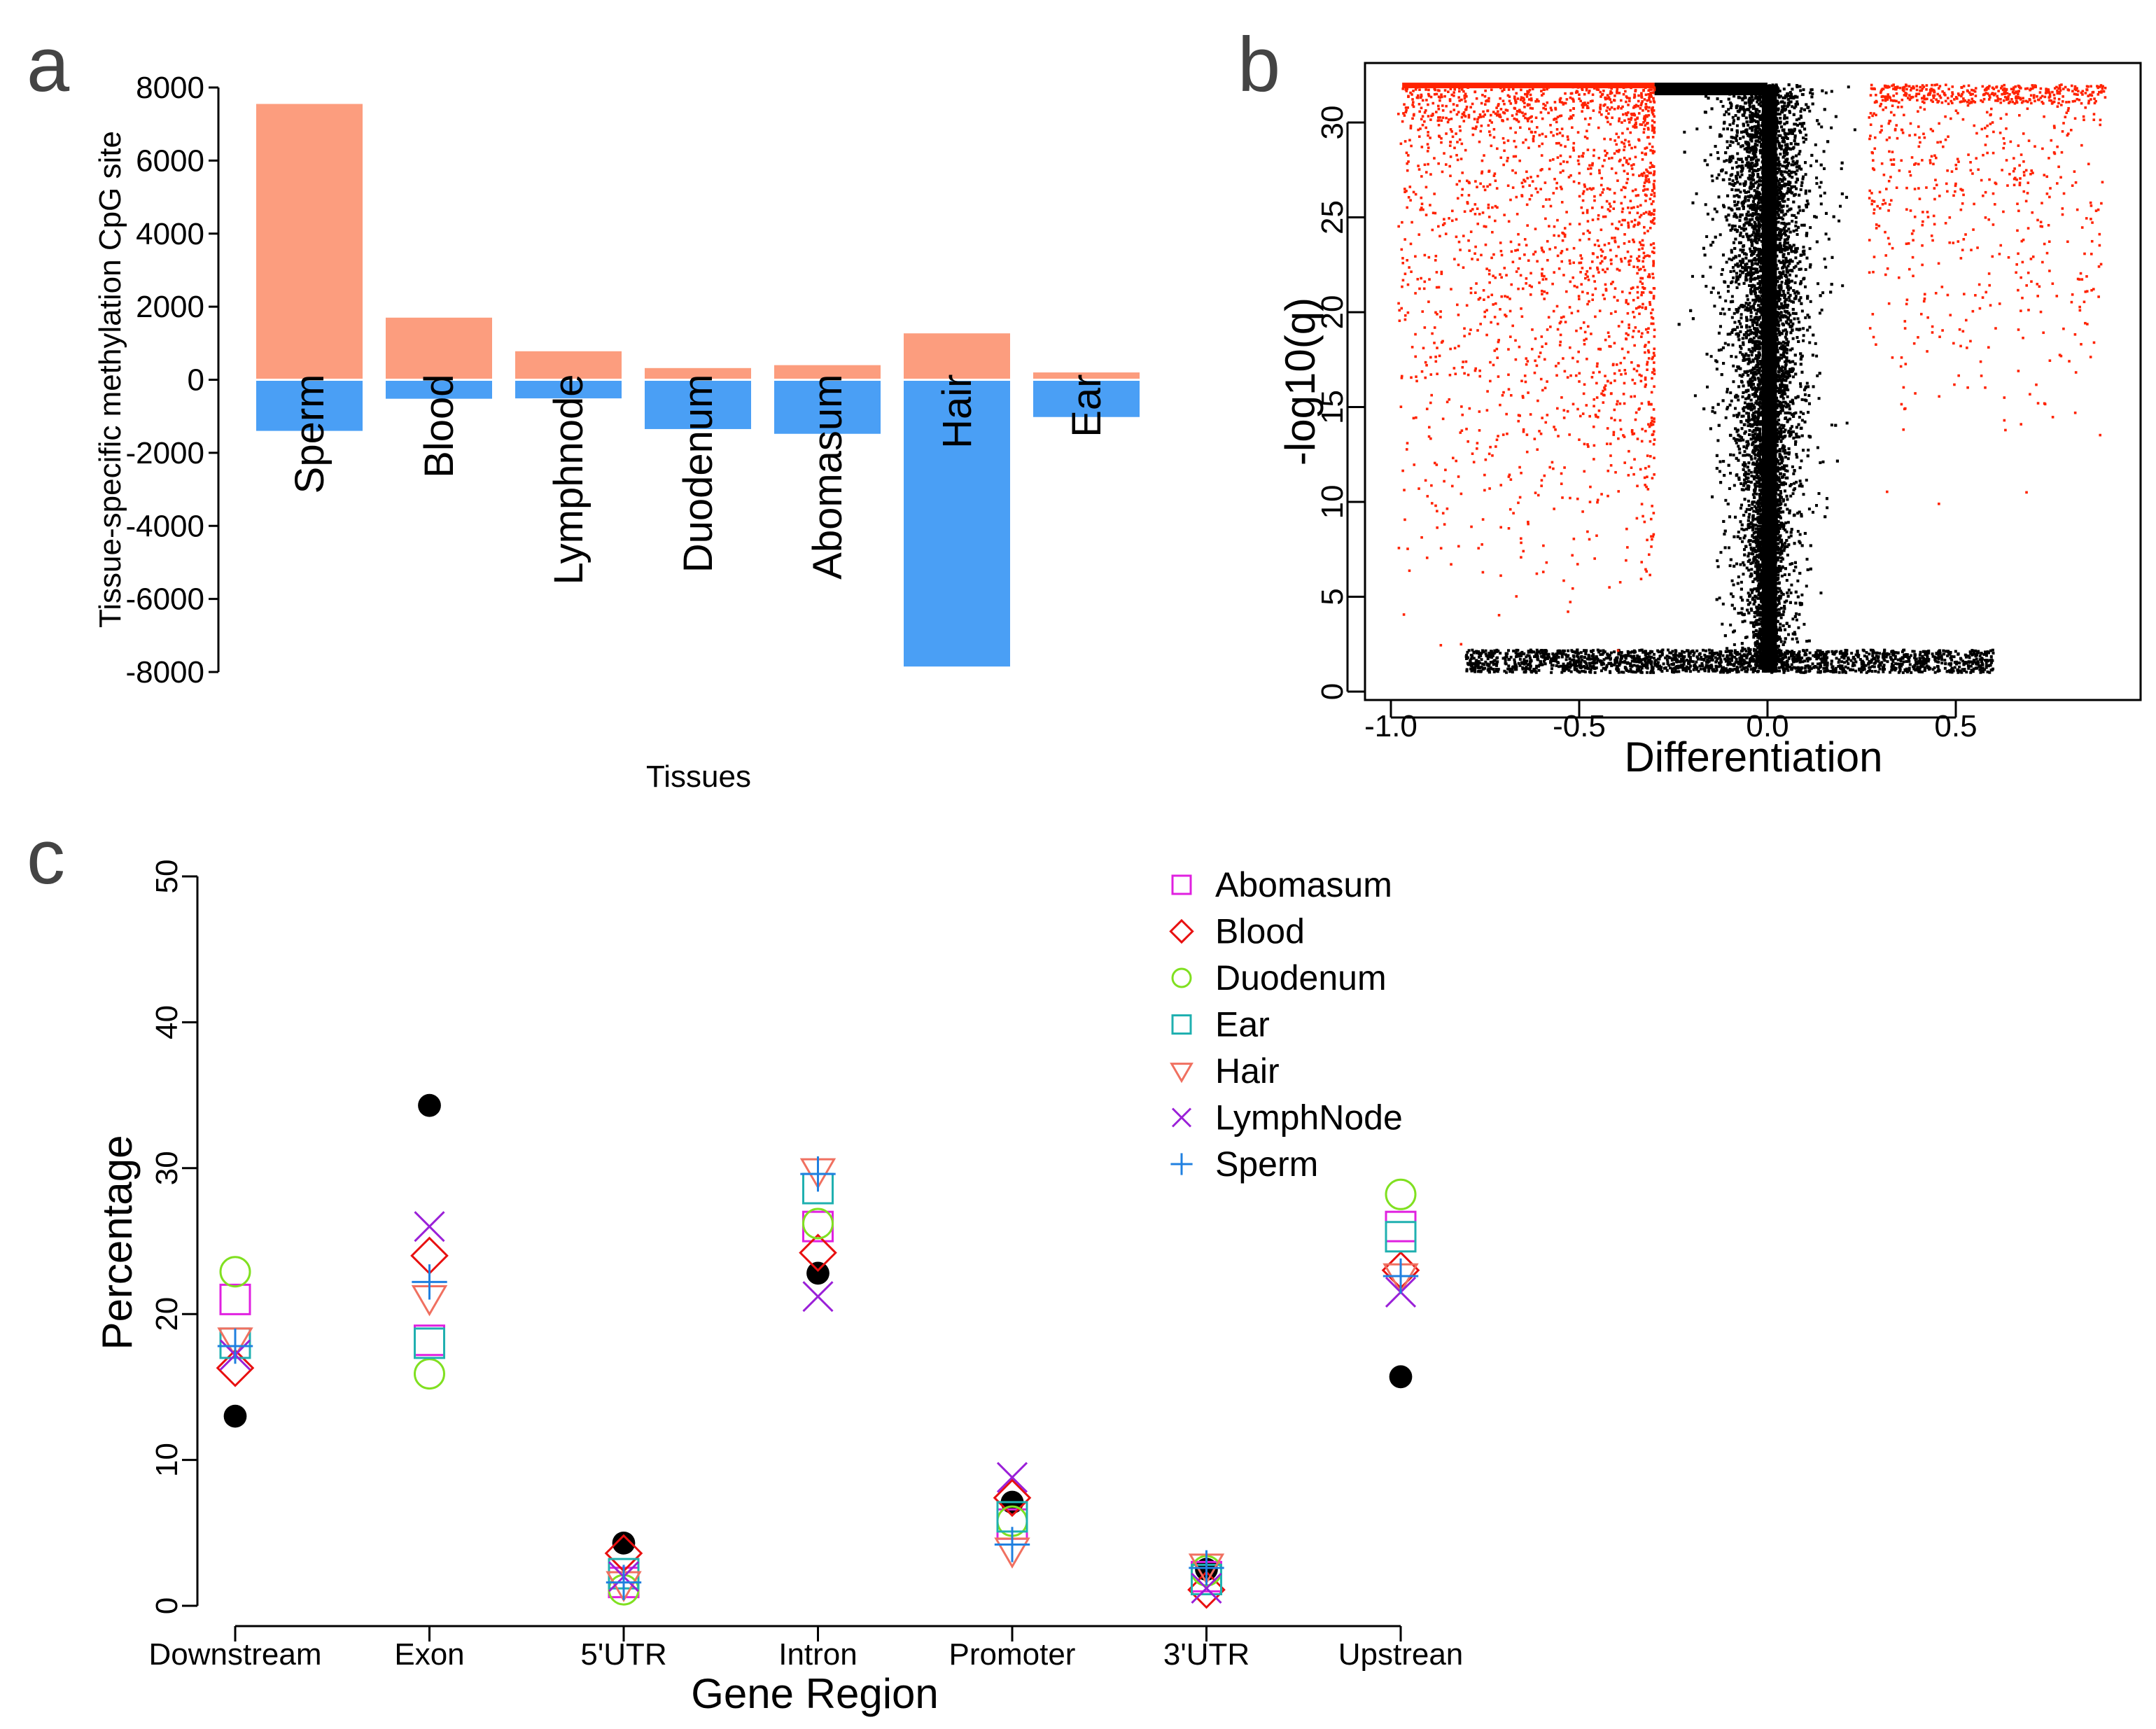 The width and height of the screenshot is (2156, 1729). I want to click on panel-a-letter: a, so click(48, 65).